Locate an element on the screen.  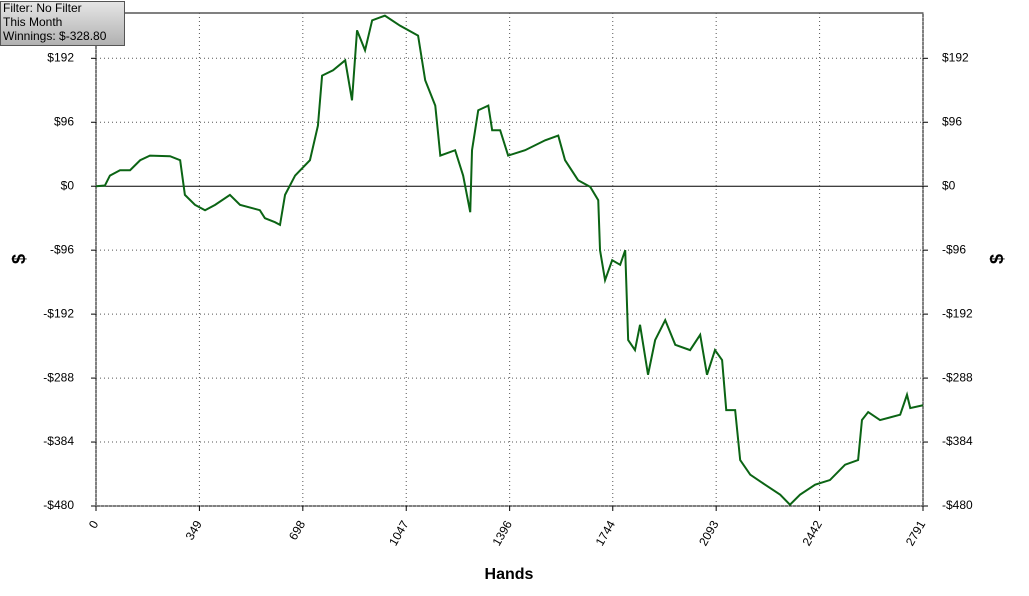
y2-tick-label: -$192 is located at coordinates (957, 313).